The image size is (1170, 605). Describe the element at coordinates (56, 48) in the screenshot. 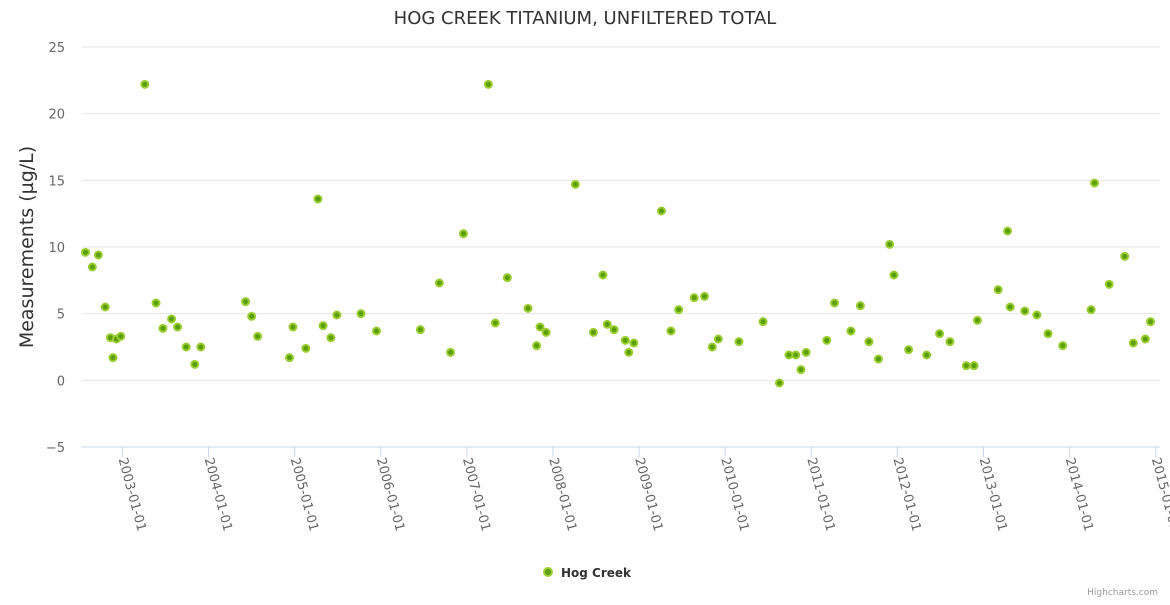

I see `y-tick-label: 25` at that location.